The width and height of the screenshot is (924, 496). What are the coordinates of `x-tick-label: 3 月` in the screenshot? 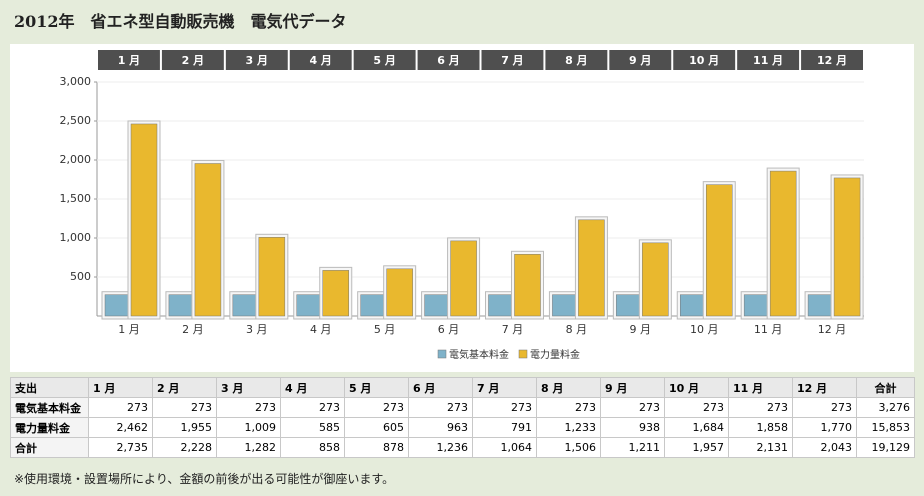 It's located at (257, 329).